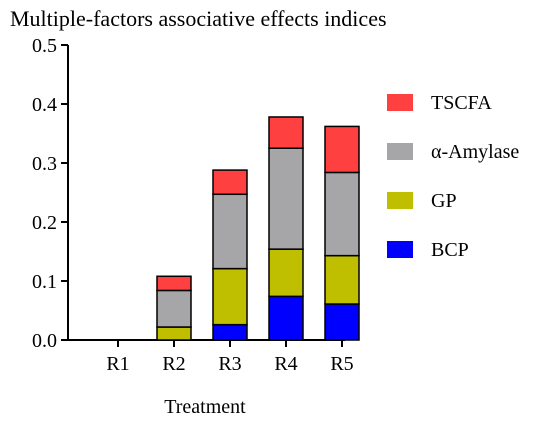  I want to click on x-tick-label: R1, so click(117, 364).